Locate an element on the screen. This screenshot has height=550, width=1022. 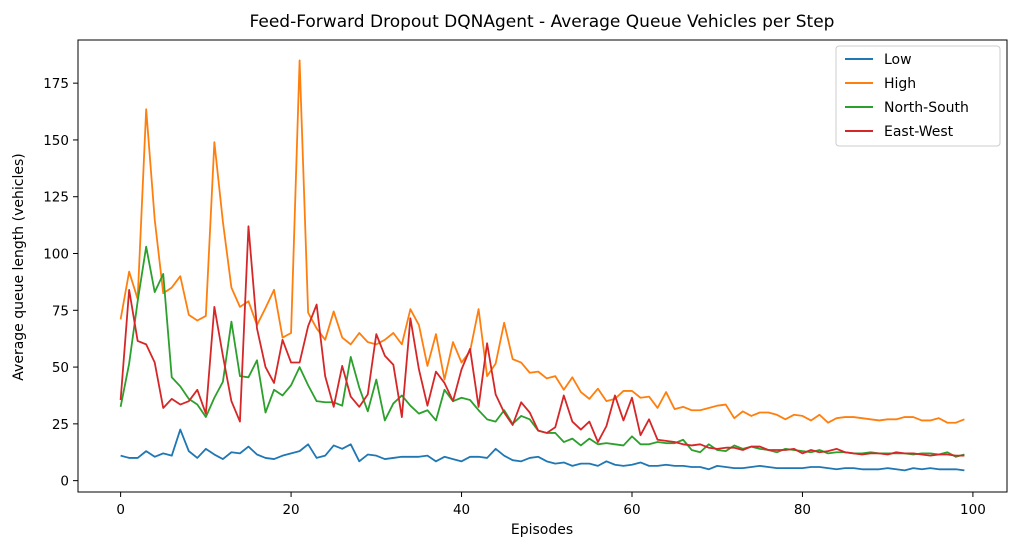
y-tick-label: 0 is located at coordinates (64, 482).